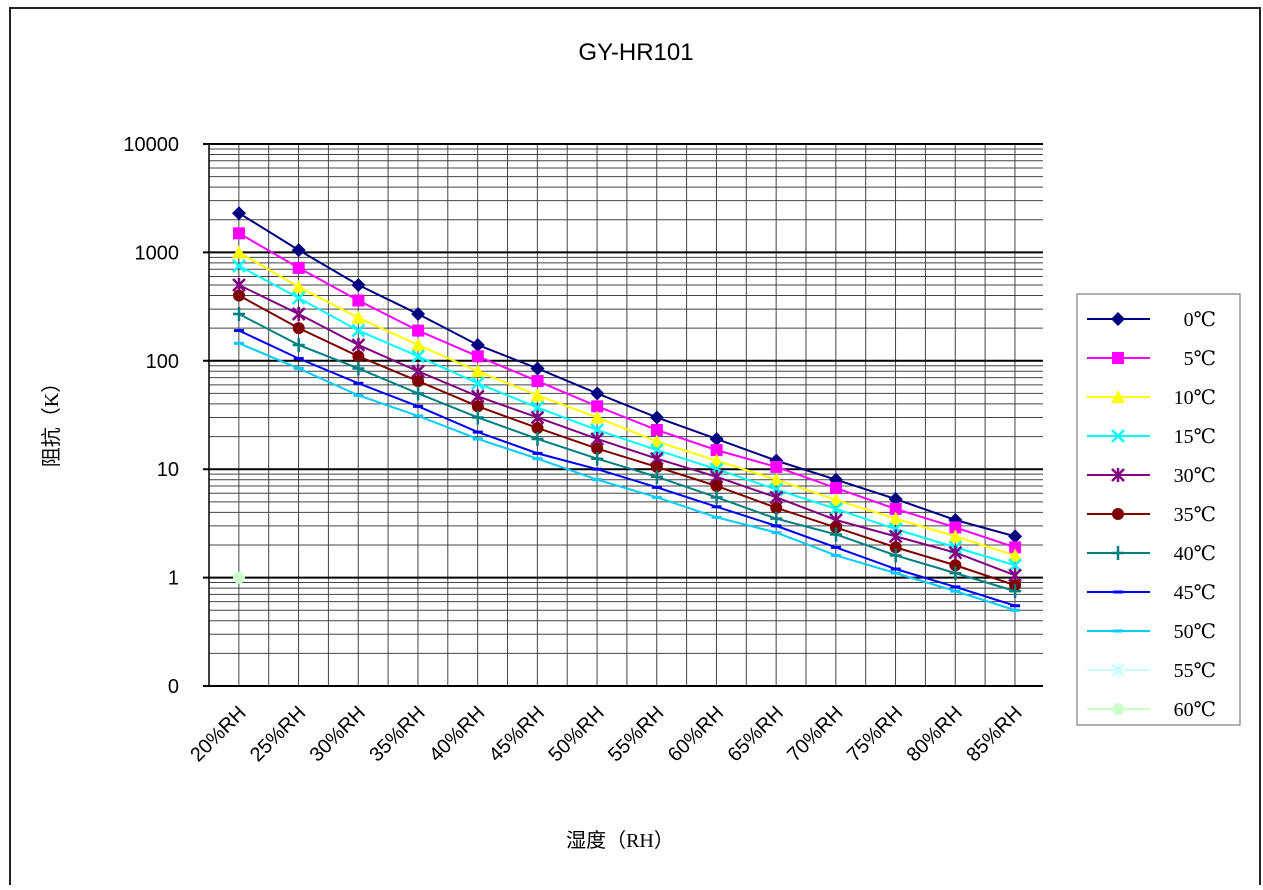 This screenshot has width=1263, height=890. I want to click on legend-box, so click(1158, 509).